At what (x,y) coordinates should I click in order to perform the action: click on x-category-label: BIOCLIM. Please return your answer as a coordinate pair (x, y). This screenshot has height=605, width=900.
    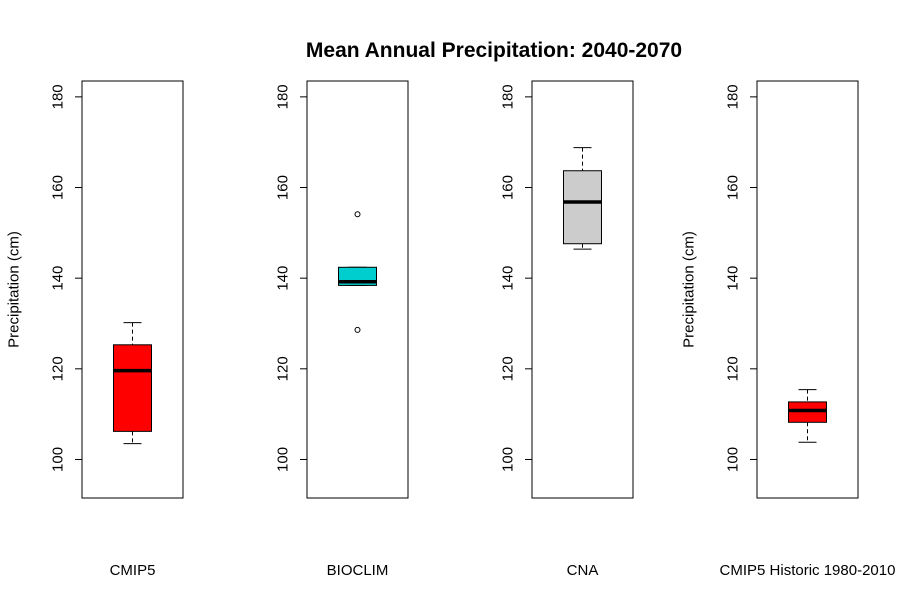
    Looking at the image, I should click on (358, 570).